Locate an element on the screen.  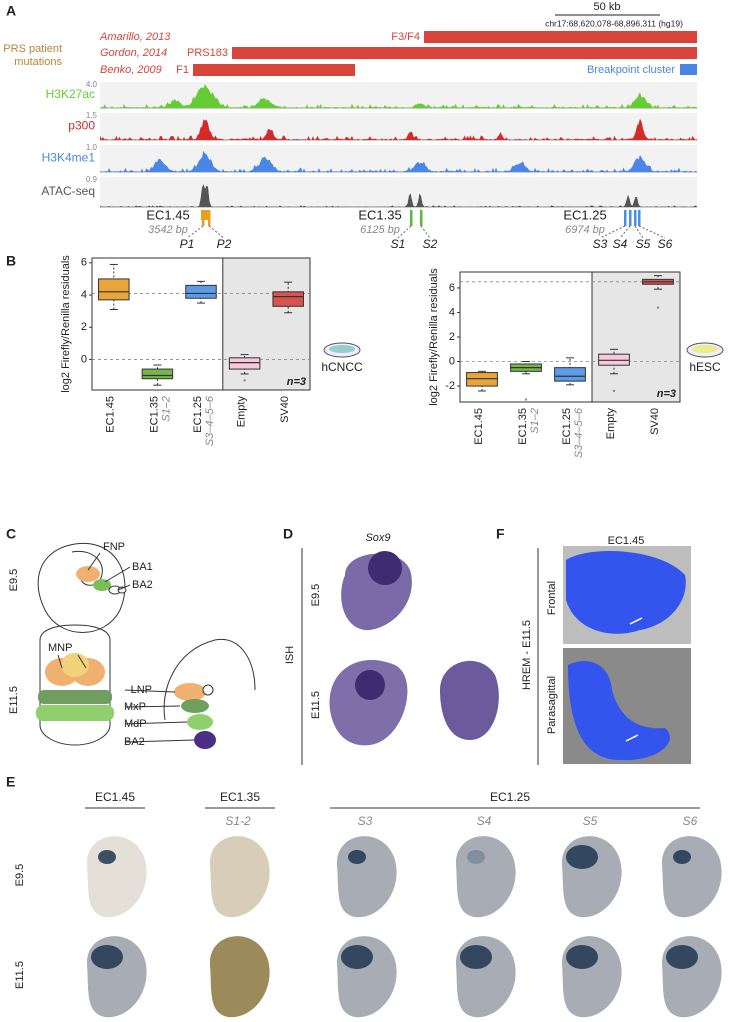
row-label: E11.5 is located at coordinates (20, 975).